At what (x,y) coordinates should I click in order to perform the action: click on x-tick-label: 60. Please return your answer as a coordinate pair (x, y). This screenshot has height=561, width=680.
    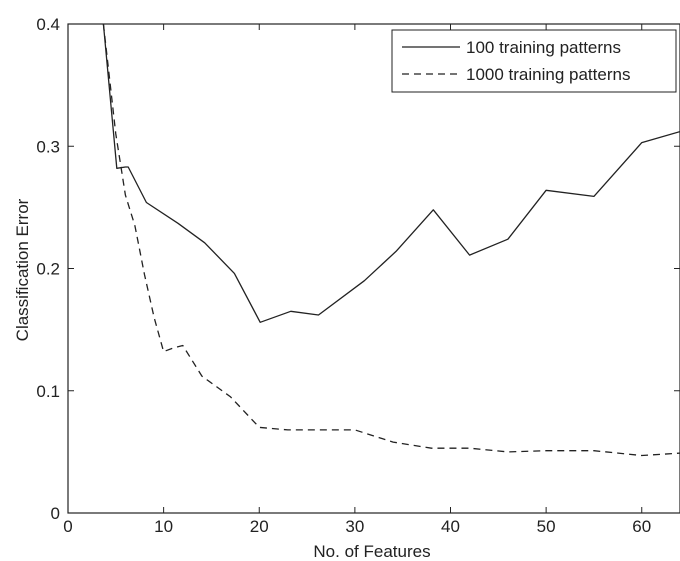
    Looking at the image, I should click on (641, 526).